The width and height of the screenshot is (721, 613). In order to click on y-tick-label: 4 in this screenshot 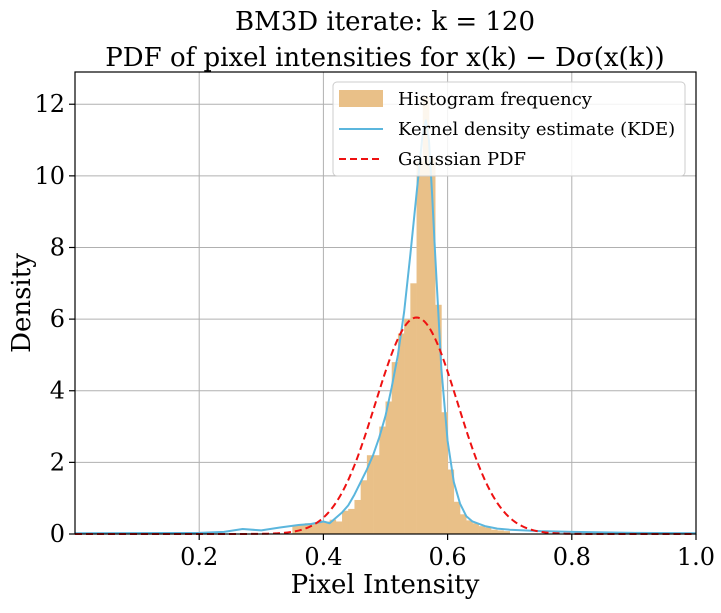, I will do `click(57, 391)`.